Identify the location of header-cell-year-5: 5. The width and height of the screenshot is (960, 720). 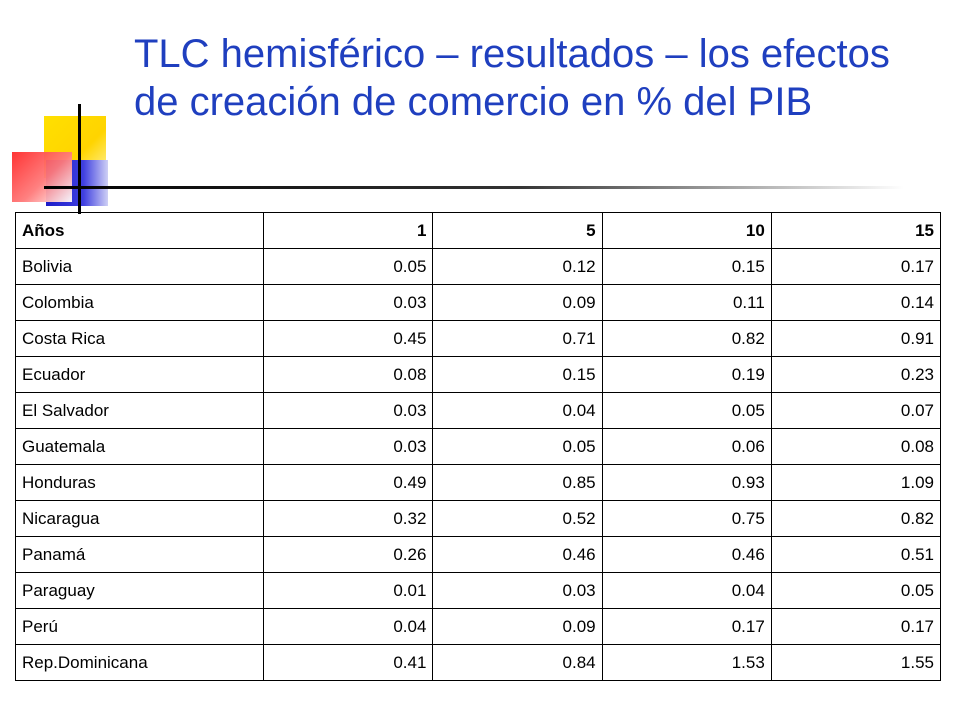
(517, 230).